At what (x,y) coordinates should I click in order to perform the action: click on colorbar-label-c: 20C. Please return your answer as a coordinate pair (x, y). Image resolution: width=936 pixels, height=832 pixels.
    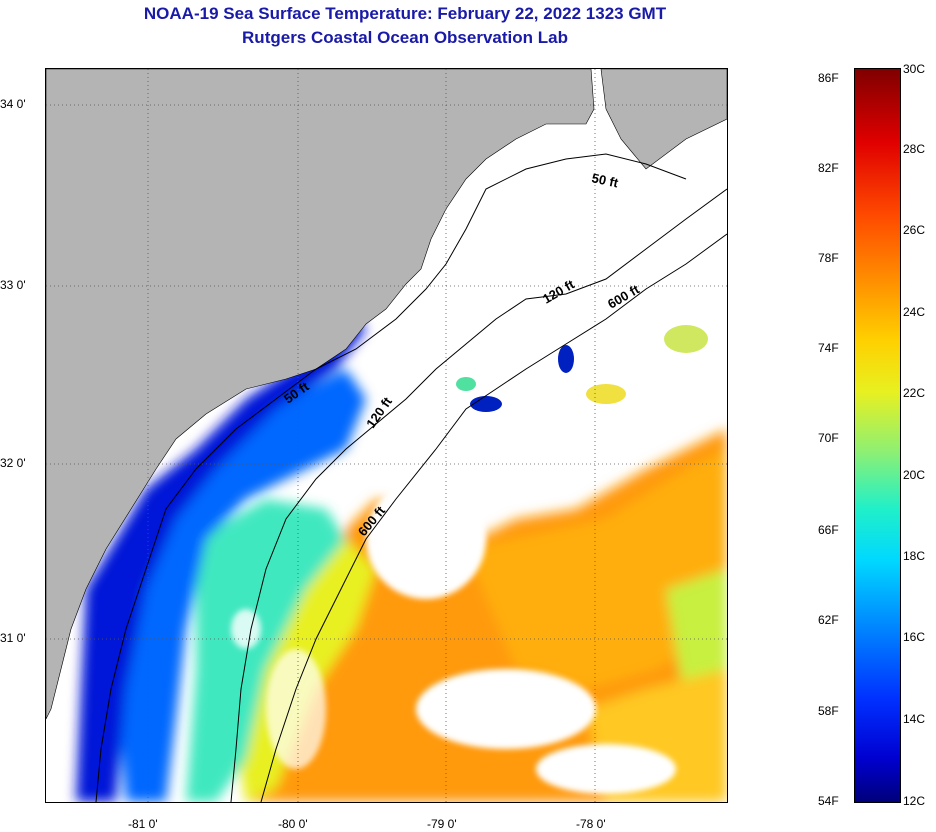
    Looking at the image, I should click on (914, 475).